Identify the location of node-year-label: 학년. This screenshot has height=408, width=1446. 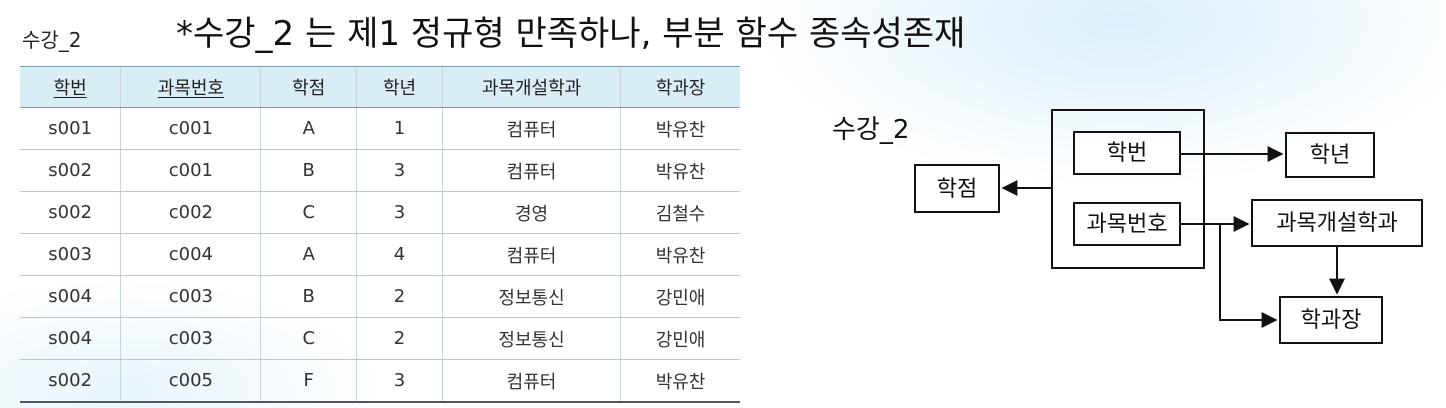
(1330, 155).